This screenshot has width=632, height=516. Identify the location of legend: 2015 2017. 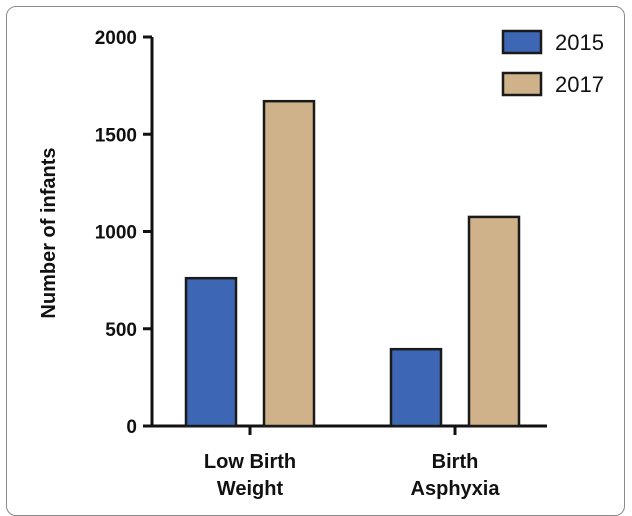
(552, 63).